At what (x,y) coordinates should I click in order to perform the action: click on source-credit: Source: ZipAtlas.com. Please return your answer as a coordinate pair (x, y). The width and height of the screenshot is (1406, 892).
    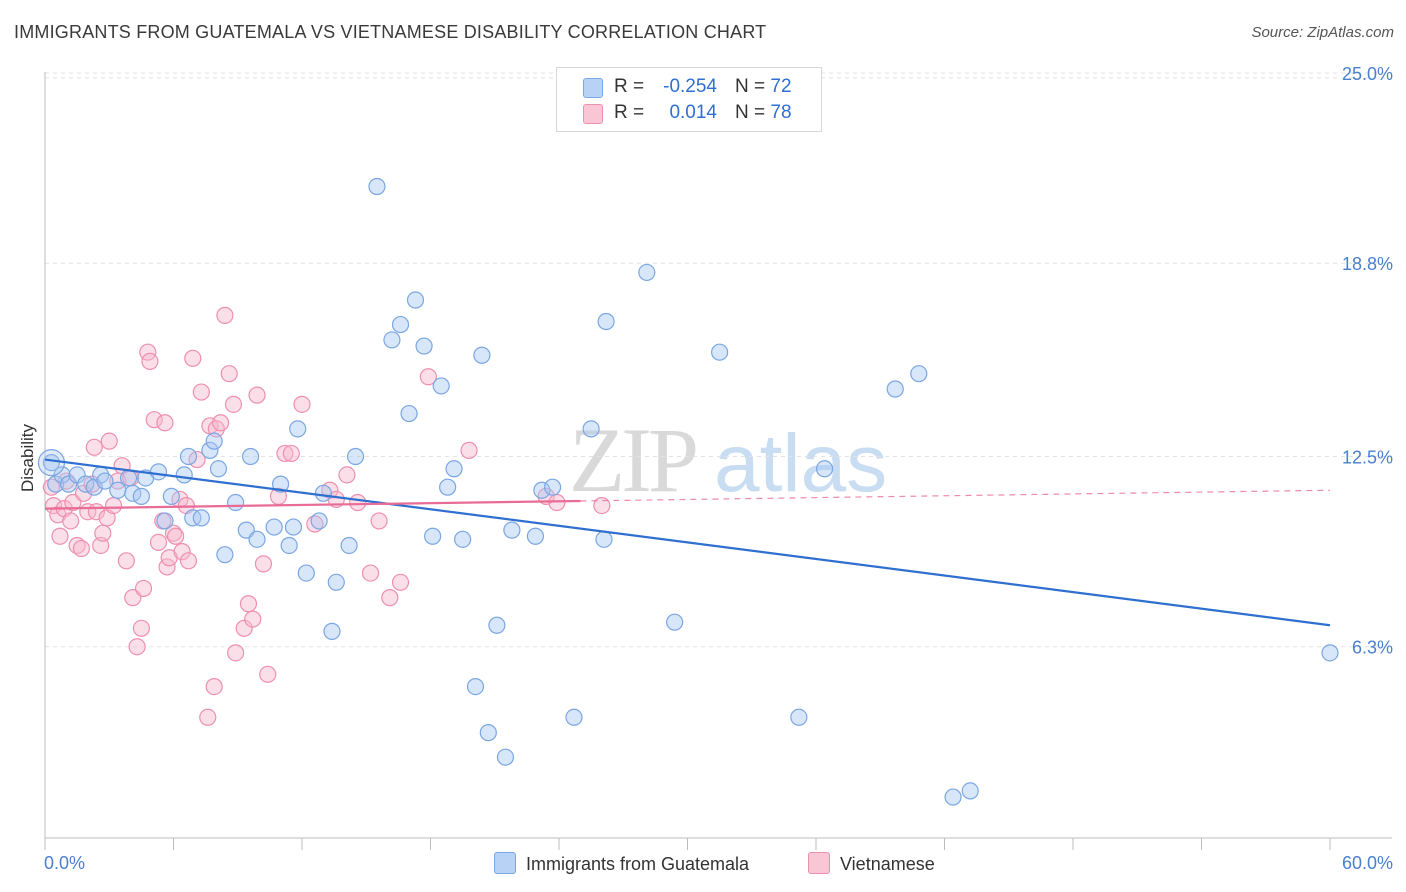
    Looking at the image, I should click on (1322, 32).